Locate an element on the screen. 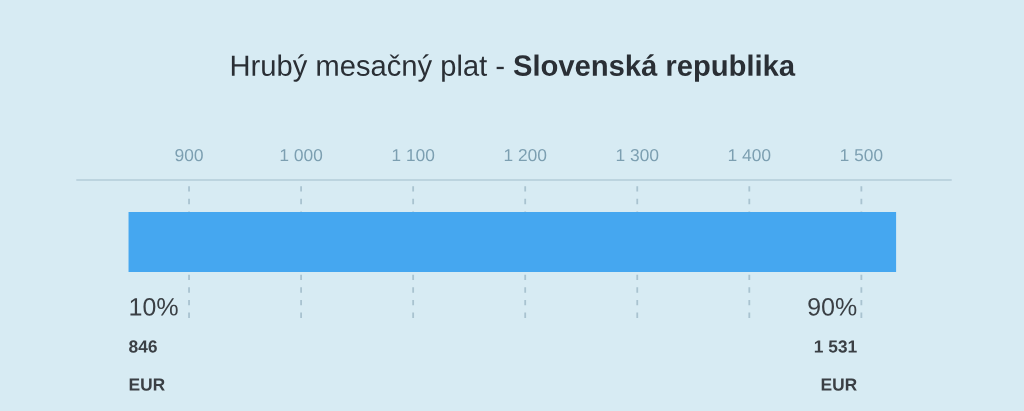 This screenshot has width=1024, height=411. annotation: 90% is located at coordinates (832, 307).